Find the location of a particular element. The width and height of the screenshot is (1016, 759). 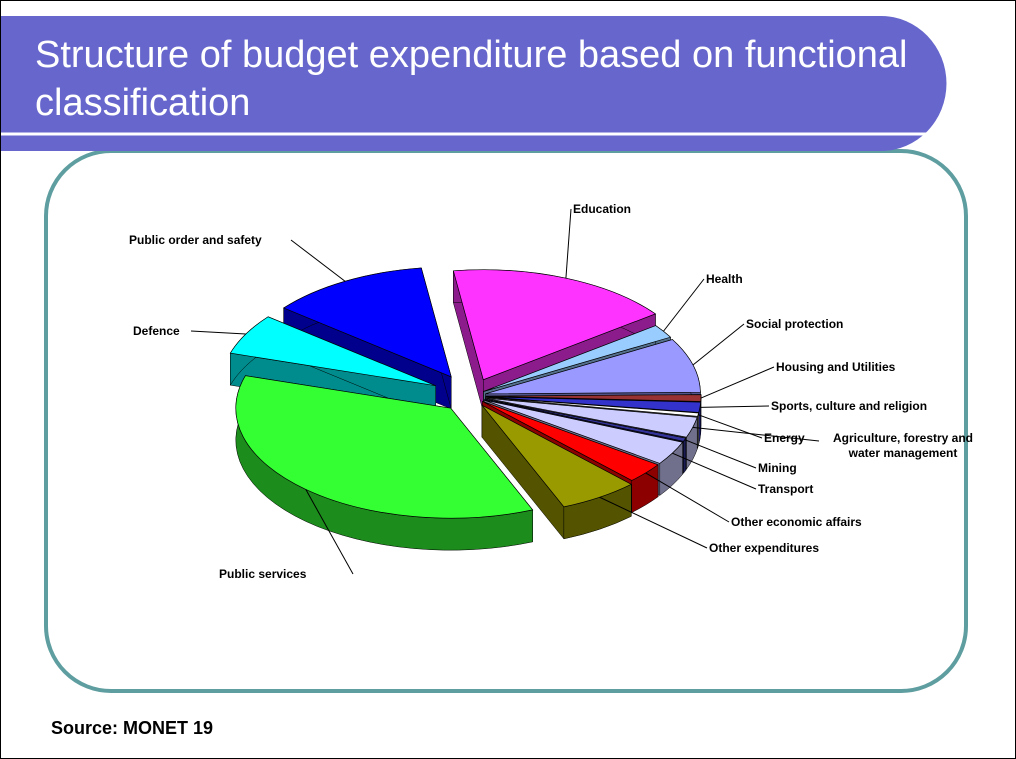

slice-label: Public services is located at coordinates (263, 574).